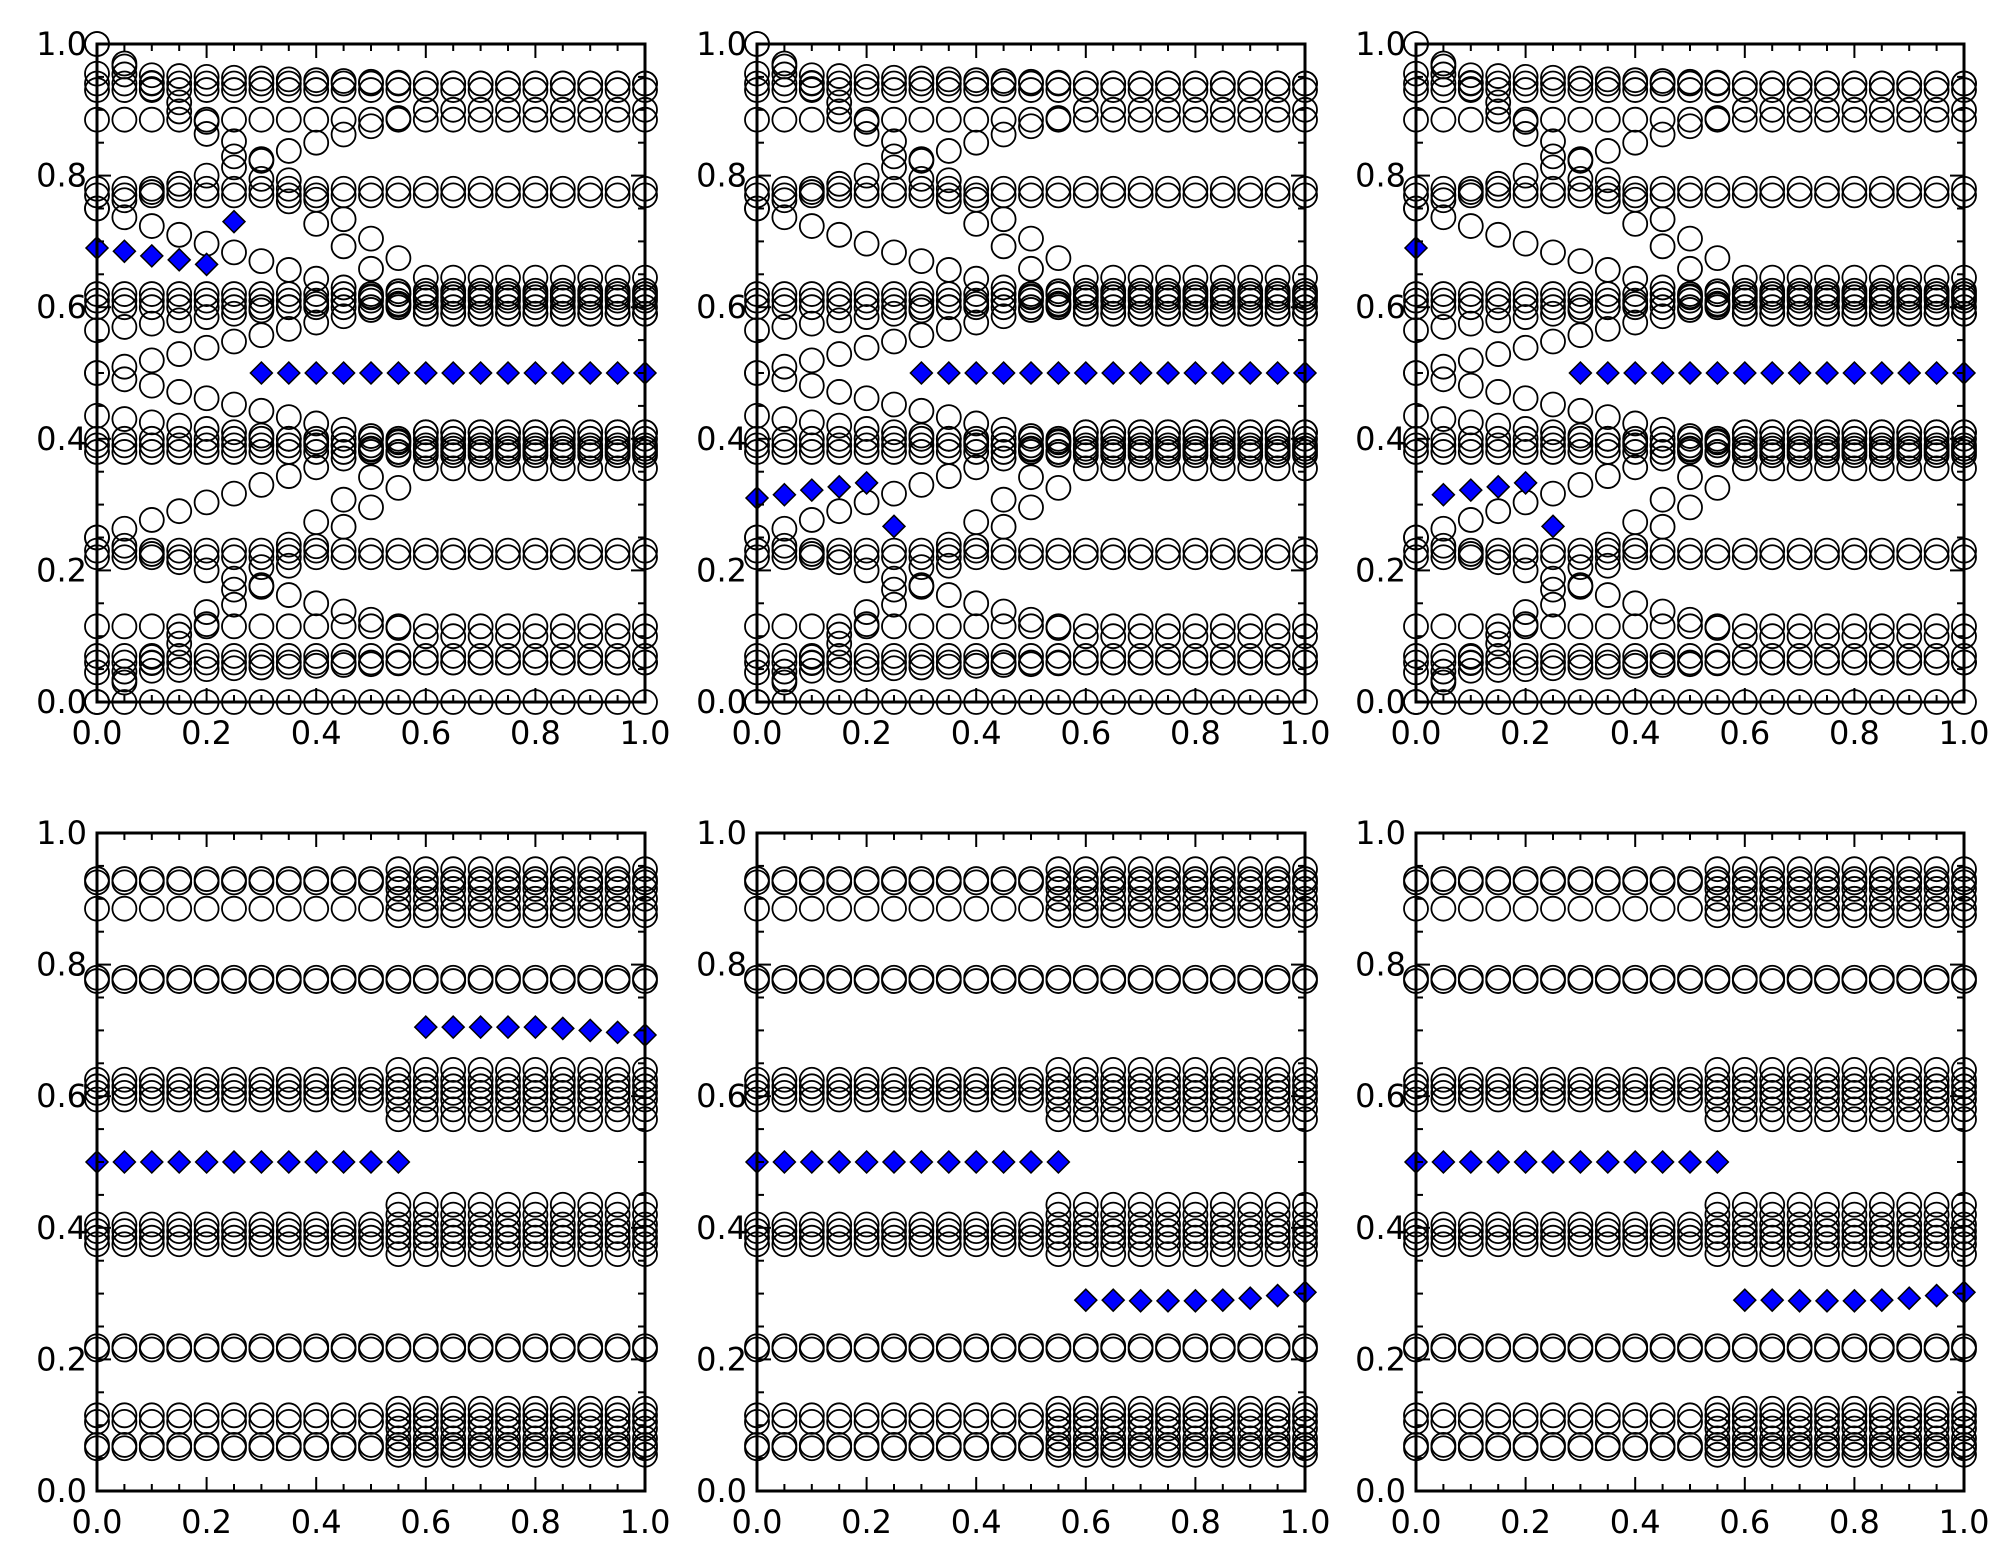  Describe the element at coordinates (1380, 176) in the screenshot. I see `y-tick-label: 0.8` at that location.